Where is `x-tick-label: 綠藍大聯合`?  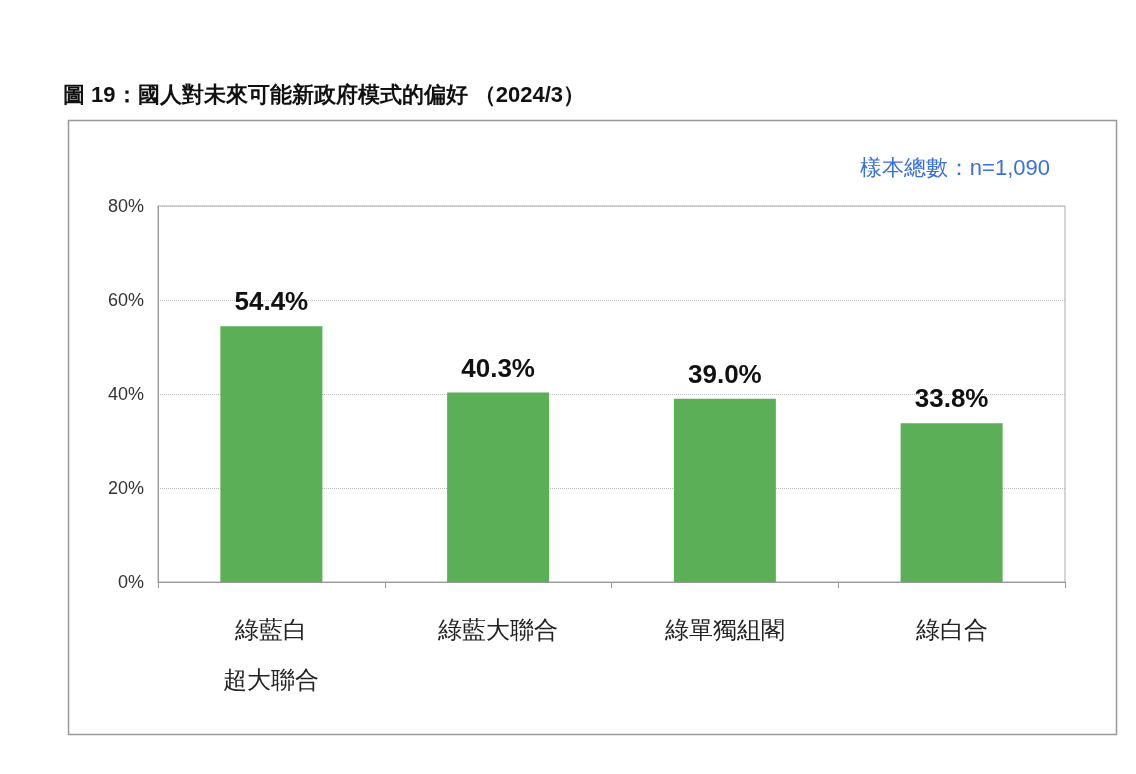 x-tick-label: 綠藍大聯合 is located at coordinates (498, 629).